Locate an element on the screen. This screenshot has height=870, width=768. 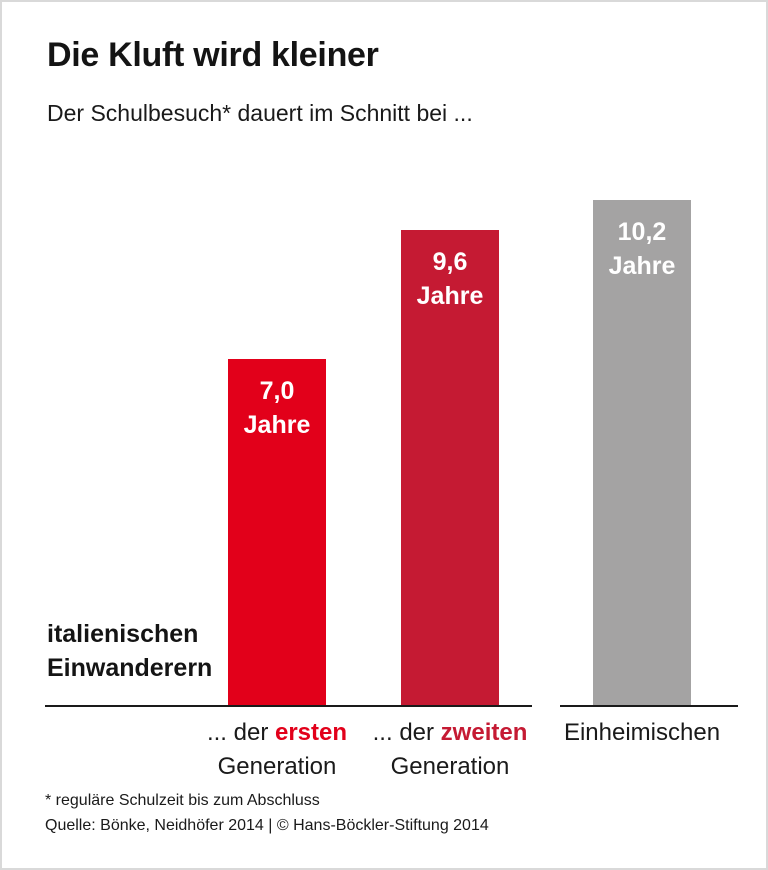
chart-title: Die Kluft wird kleiner is located at coordinates (213, 55).